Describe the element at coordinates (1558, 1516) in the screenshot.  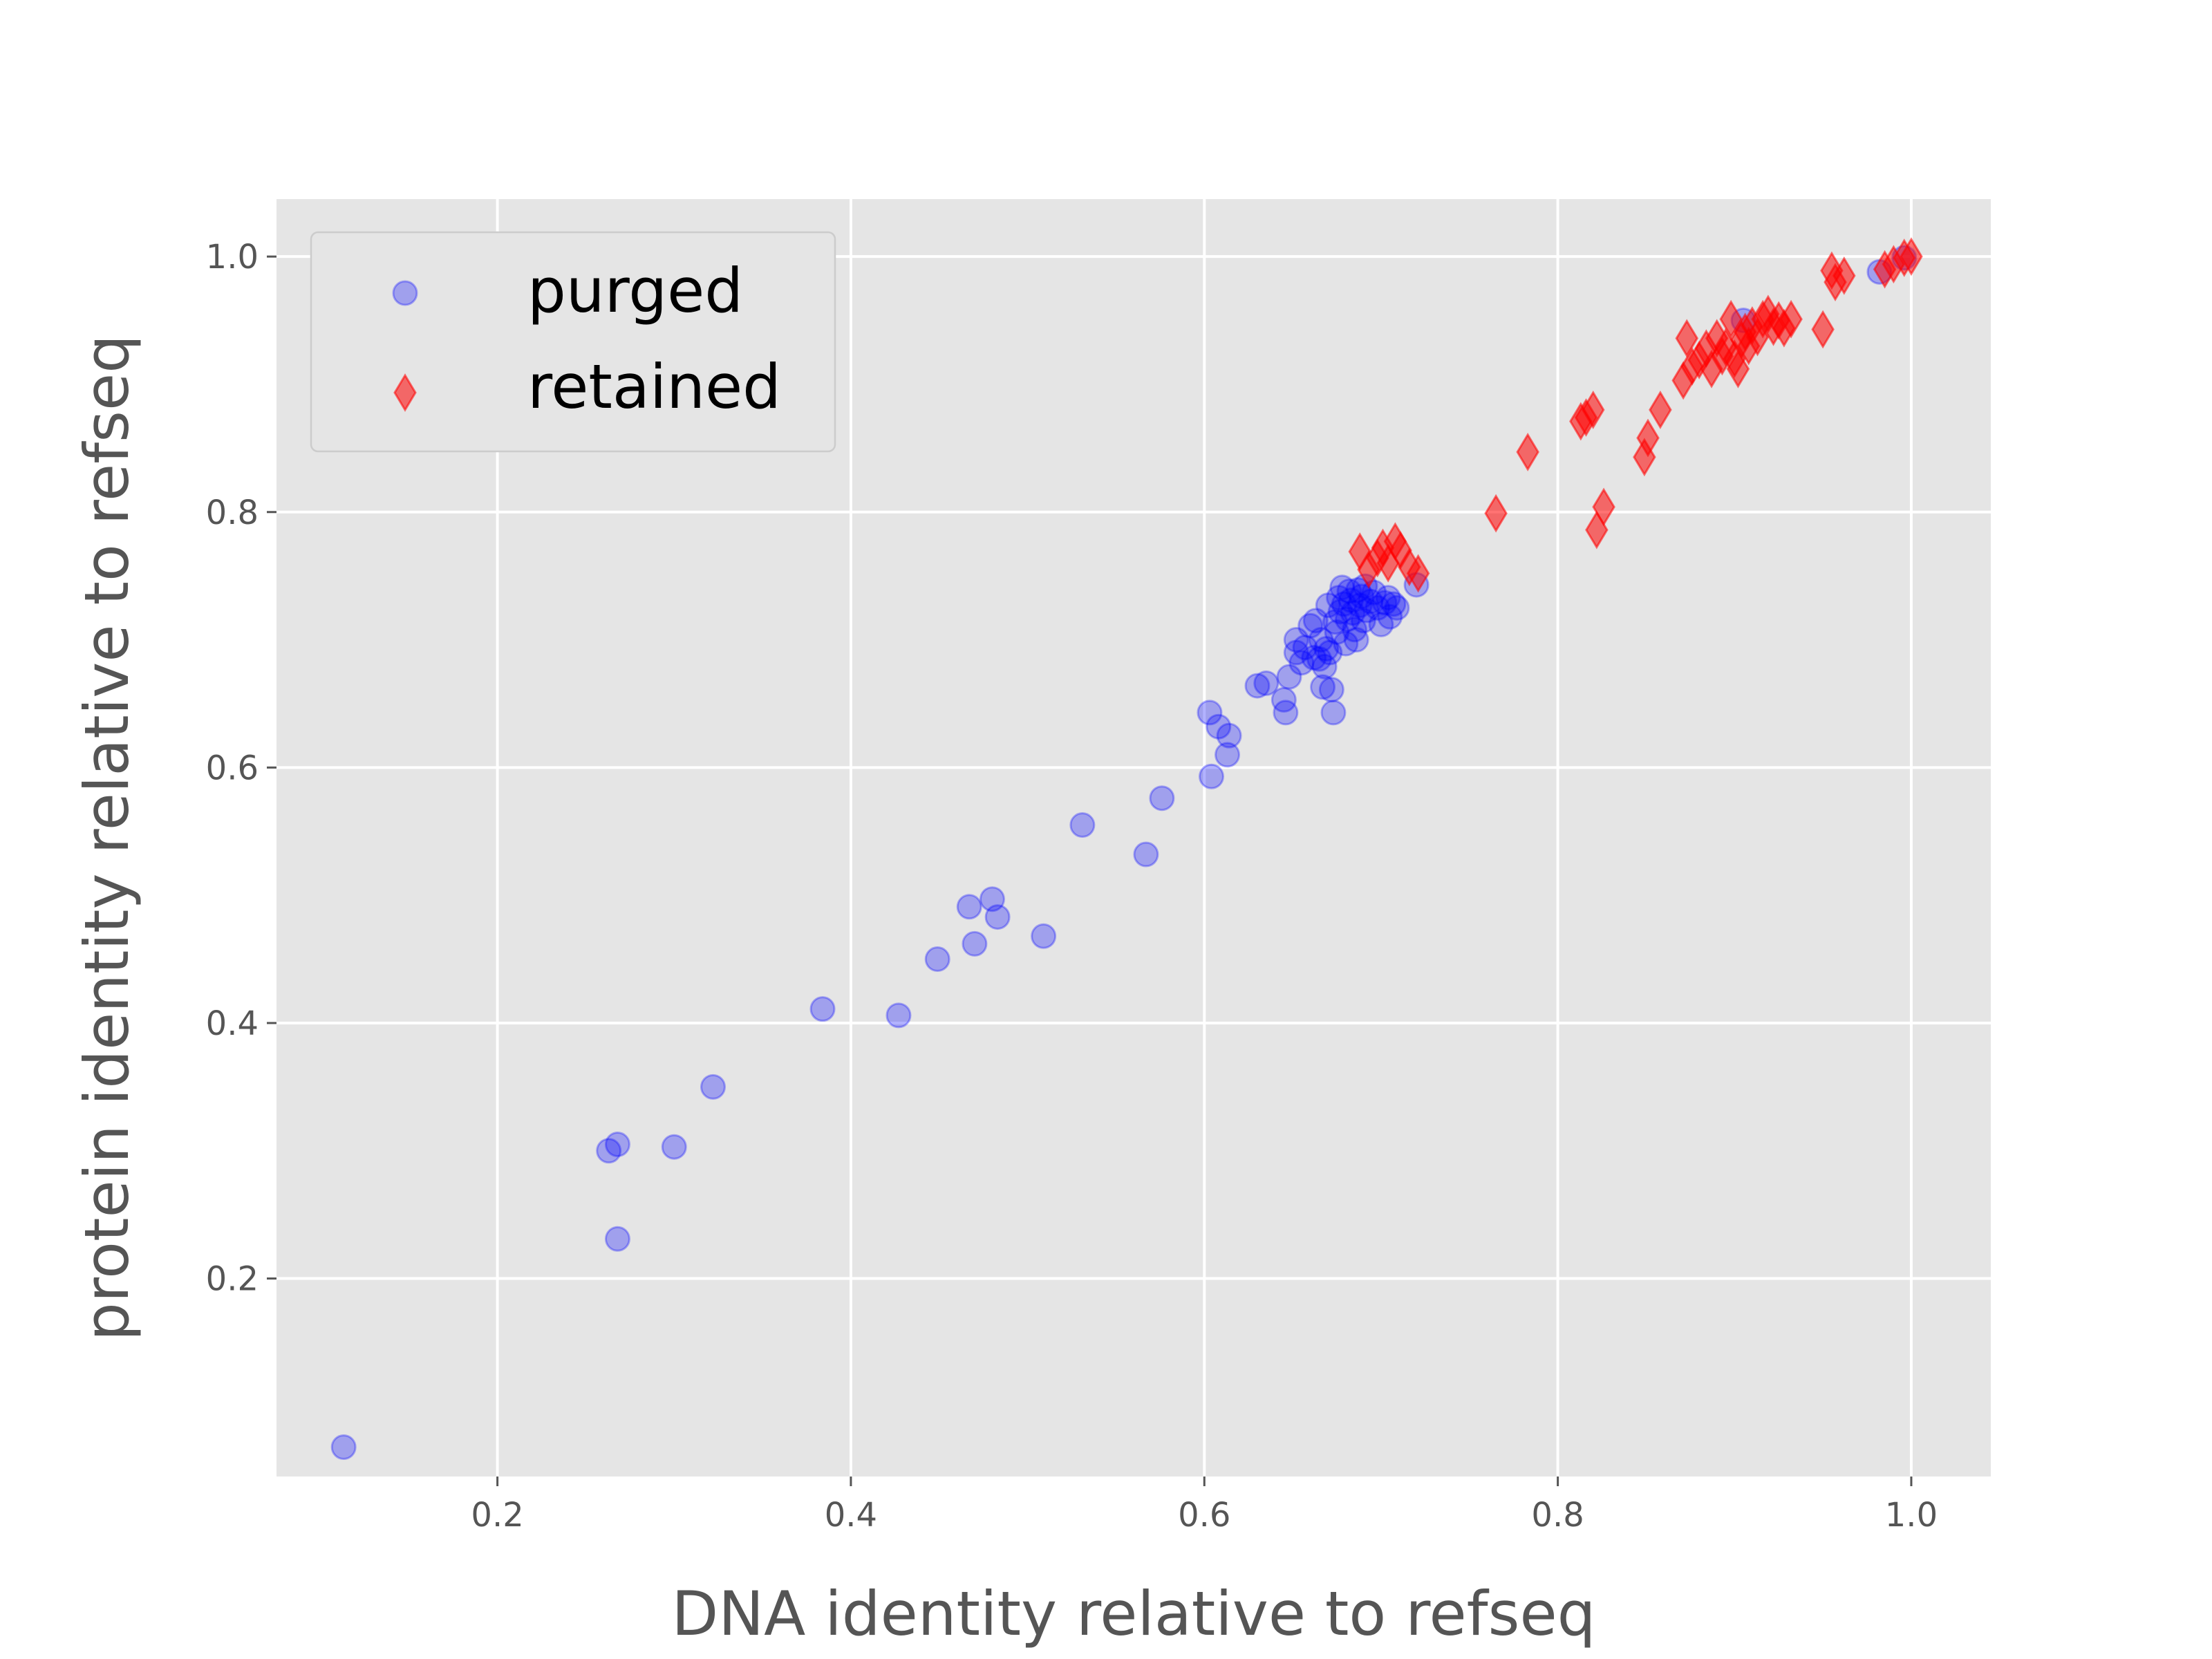
I see `x-tick-label: 0.8` at that location.